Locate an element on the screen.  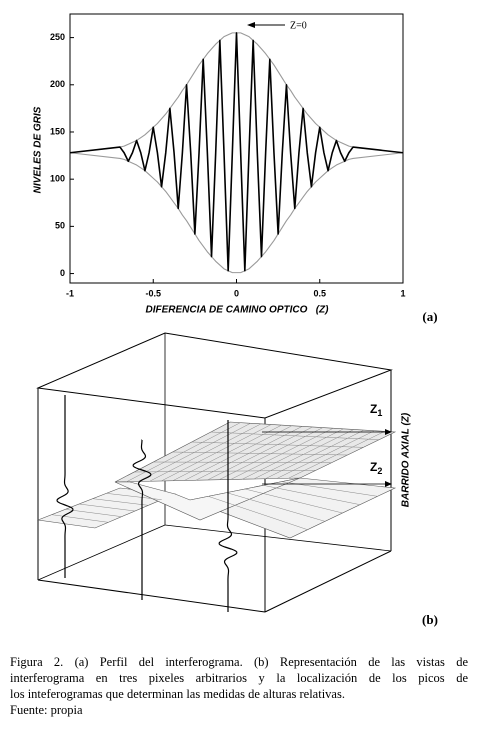
z2-sub: 2 is located at coordinates (379, 471).